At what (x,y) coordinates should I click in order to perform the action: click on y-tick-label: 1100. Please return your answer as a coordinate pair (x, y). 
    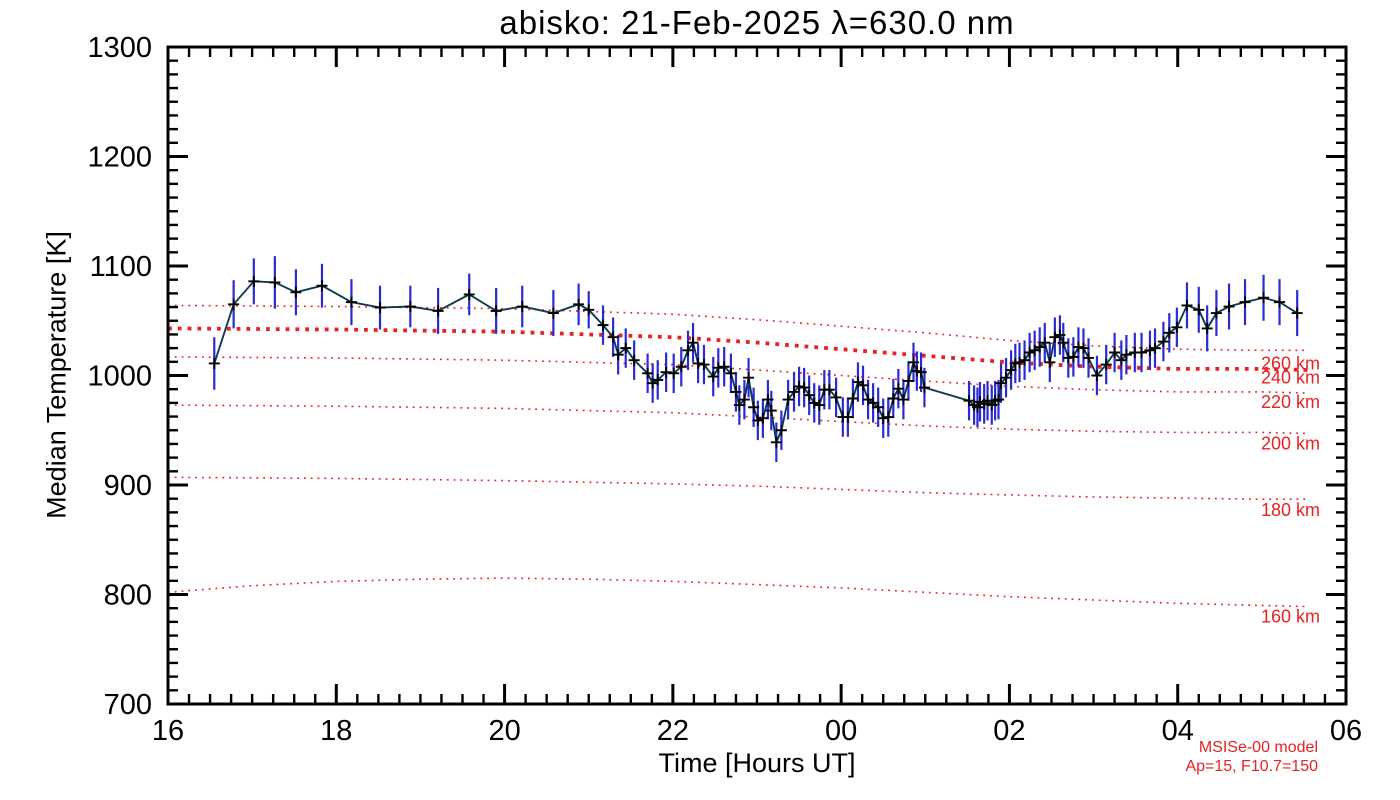
    Looking at the image, I should click on (121, 267).